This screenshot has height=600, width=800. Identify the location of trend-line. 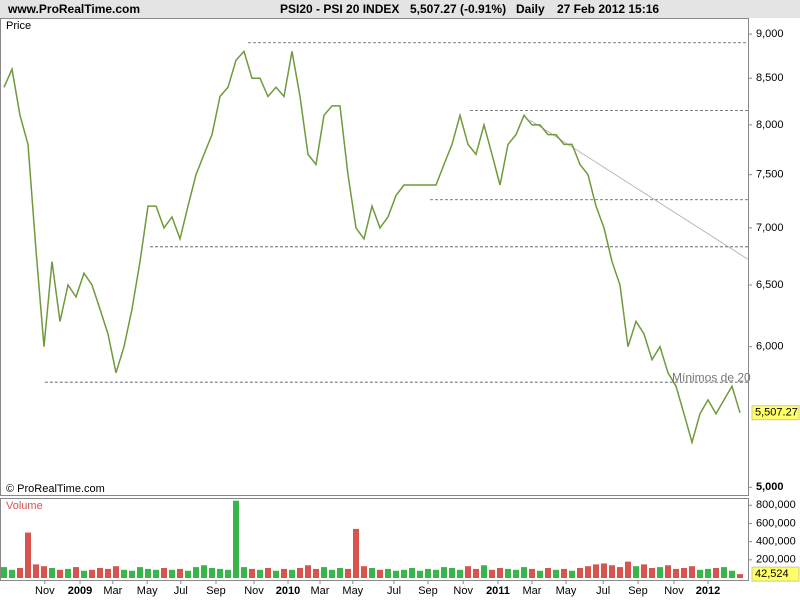
(639, 189).